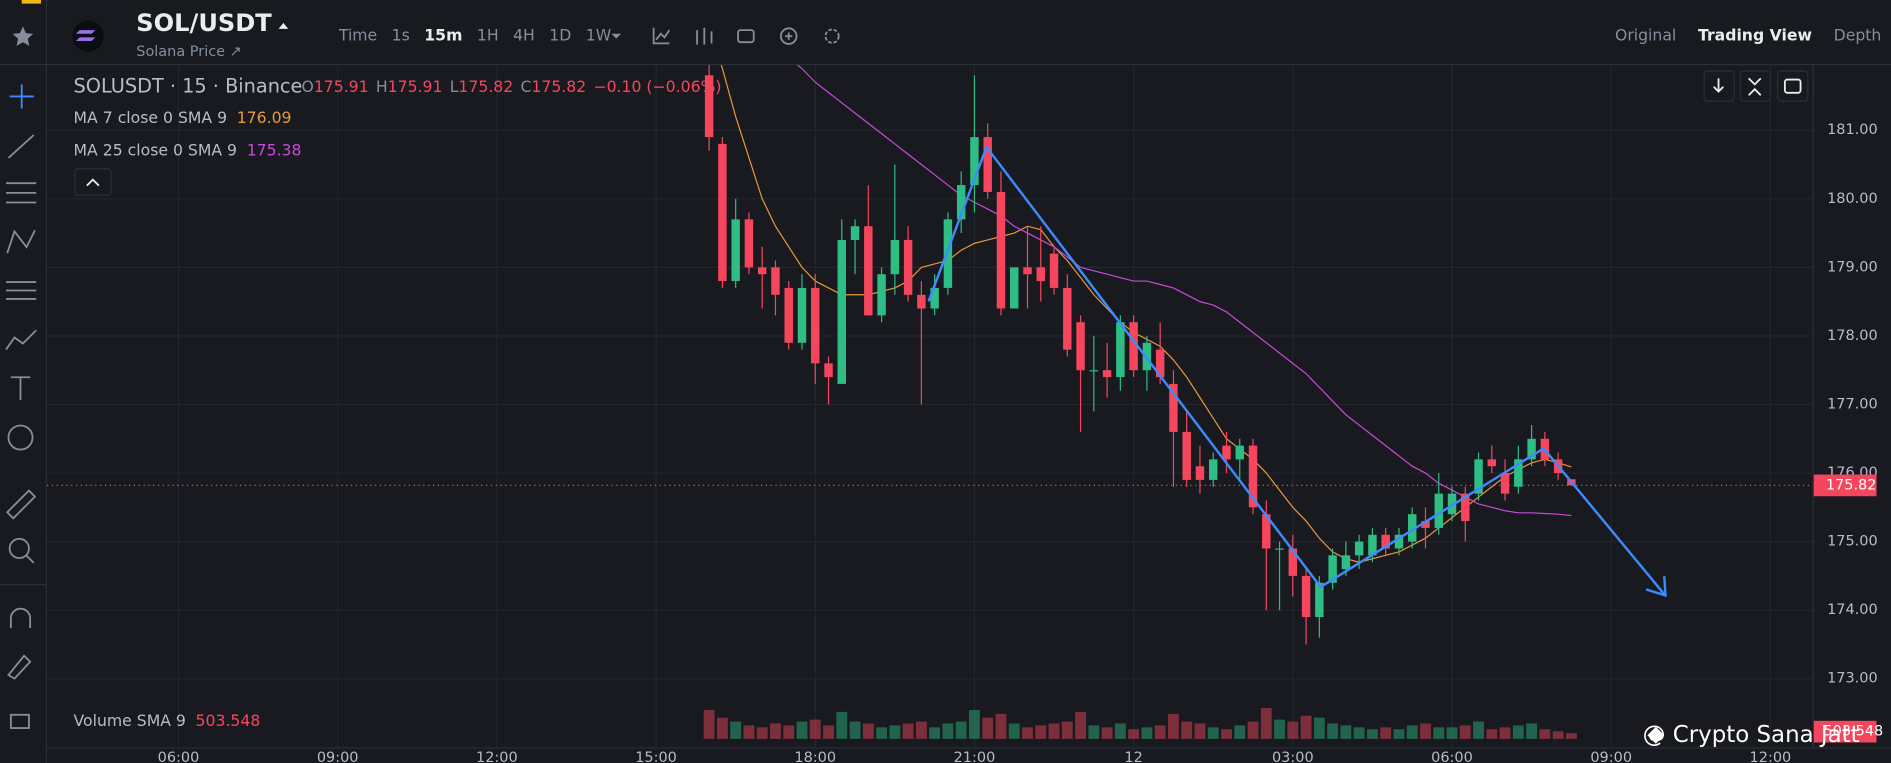 This screenshot has height=763, width=1891. Describe the element at coordinates (341, 85) in the screenshot. I see `ohlc-value: 175.91` at that location.